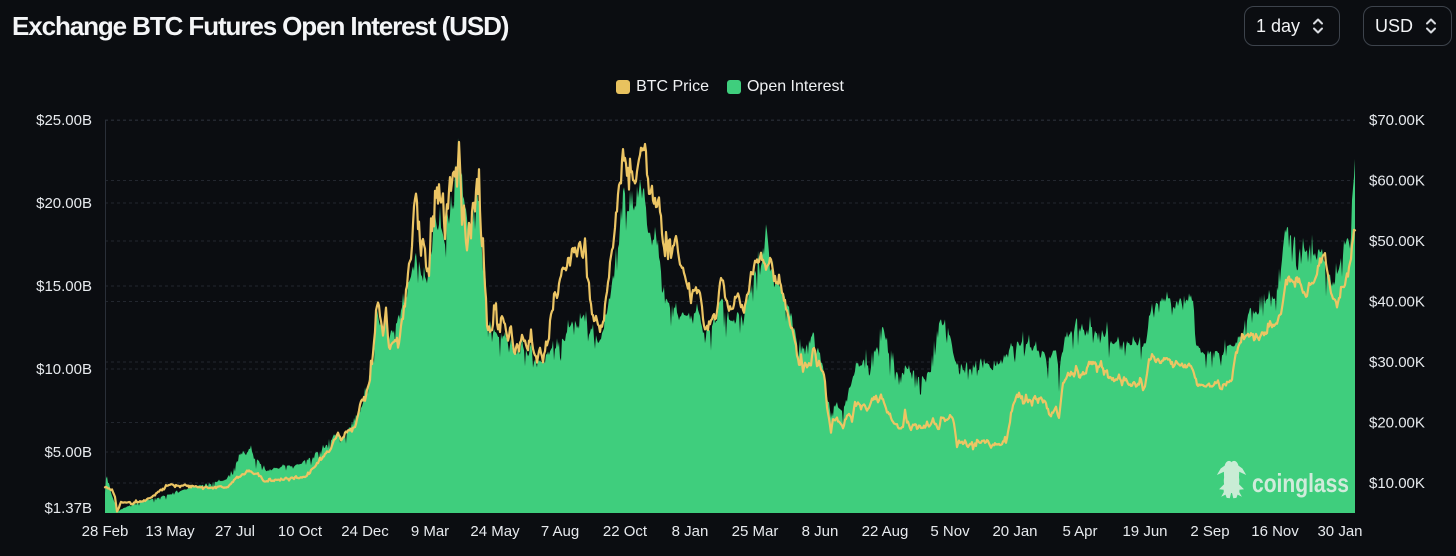 The height and width of the screenshot is (556, 1456). Describe the element at coordinates (68, 452) in the screenshot. I see `svg-text: $5.00B` at that location.